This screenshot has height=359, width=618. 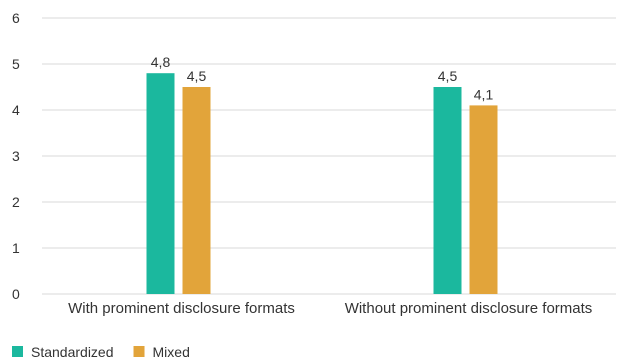 I want to click on y-tick-label: 5, so click(x=16, y=64).